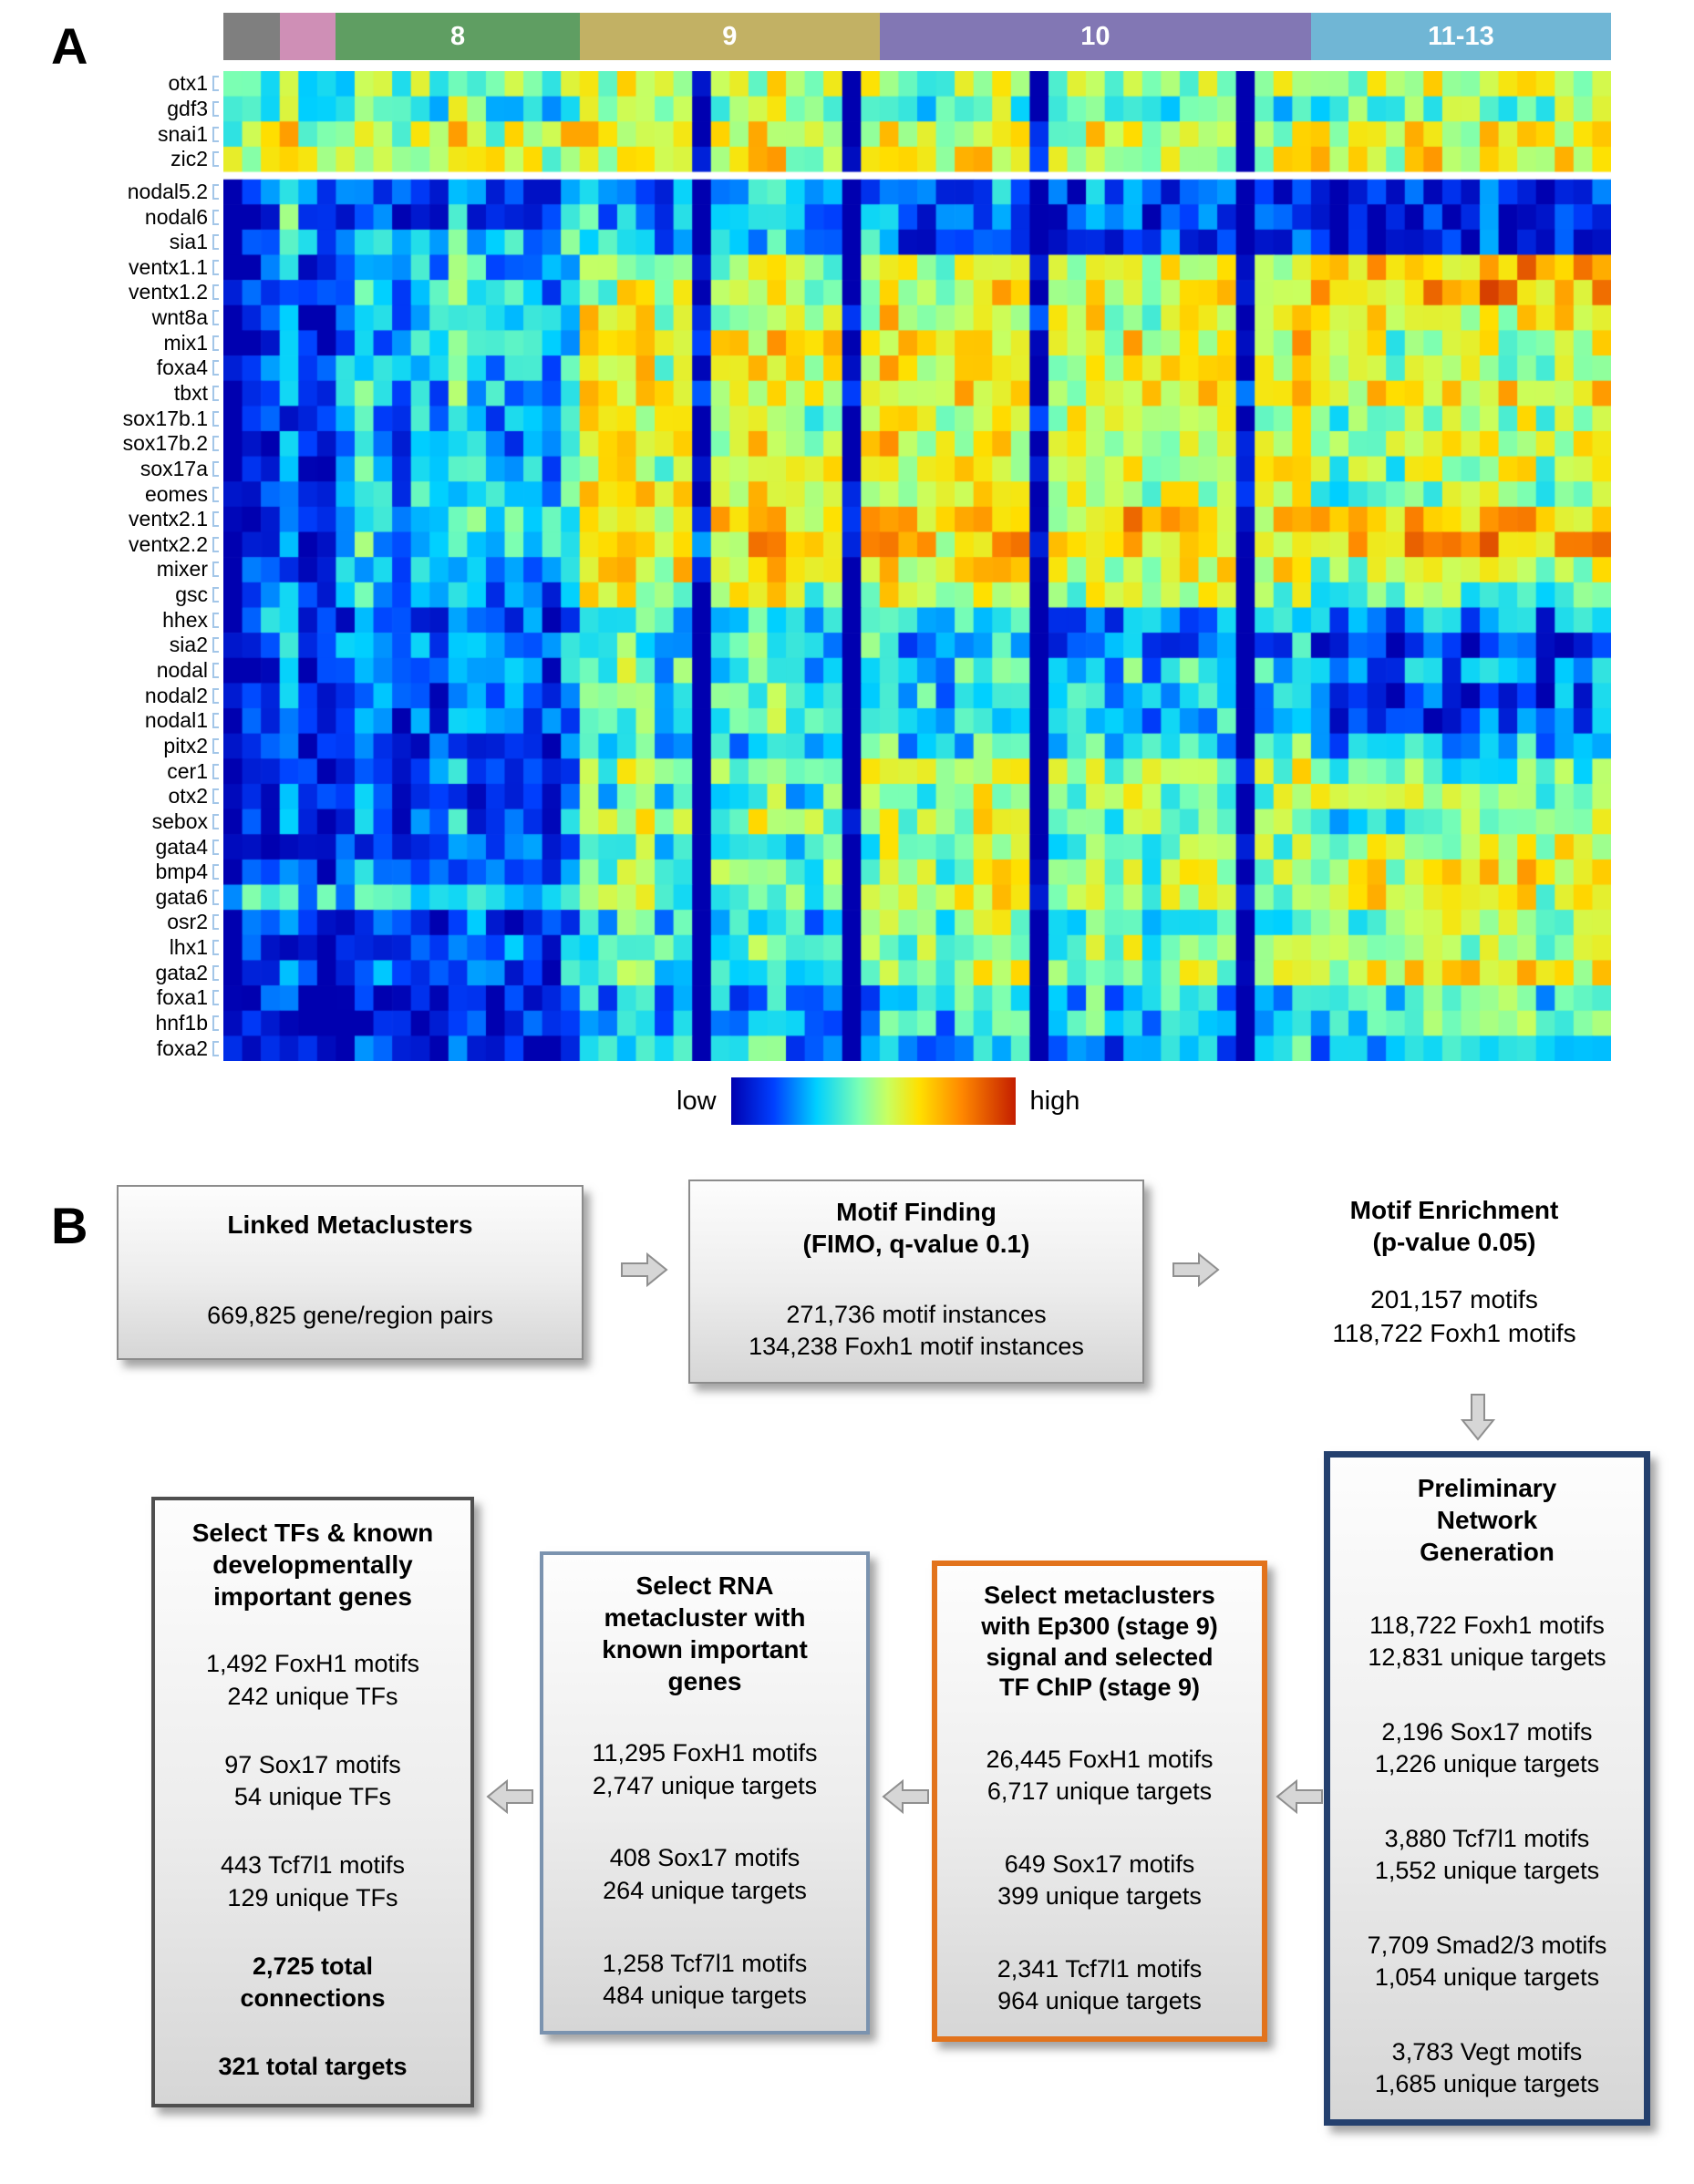 Image resolution: width=1694 pixels, height=2184 pixels. What do you see at coordinates (1054, 1101) in the screenshot?
I see `colorbar-high-label: high` at bounding box center [1054, 1101].